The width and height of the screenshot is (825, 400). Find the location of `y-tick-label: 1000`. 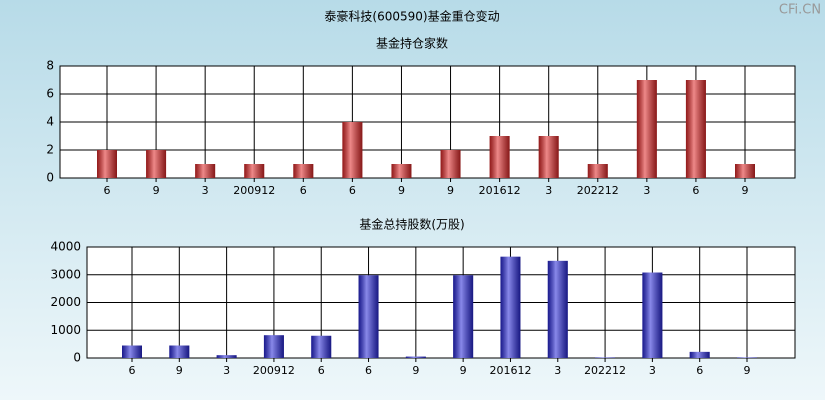

y-tick-label: 1000 is located at coordinates (65, 330).